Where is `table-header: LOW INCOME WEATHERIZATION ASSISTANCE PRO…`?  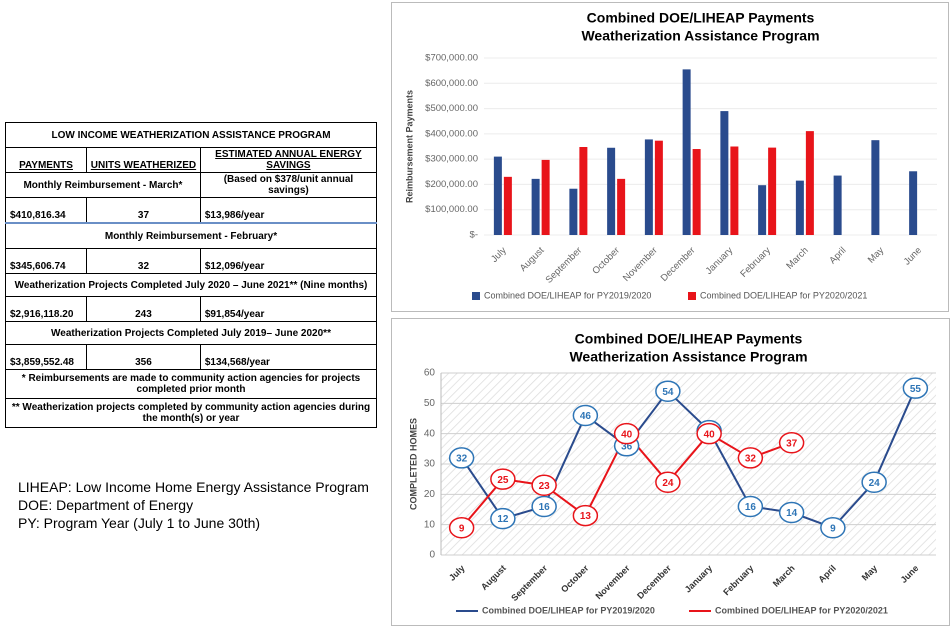 table-header: LOW INCOME WEATHERIZATION ASSISTANCE PRO… is located at coordinates (191, 135).